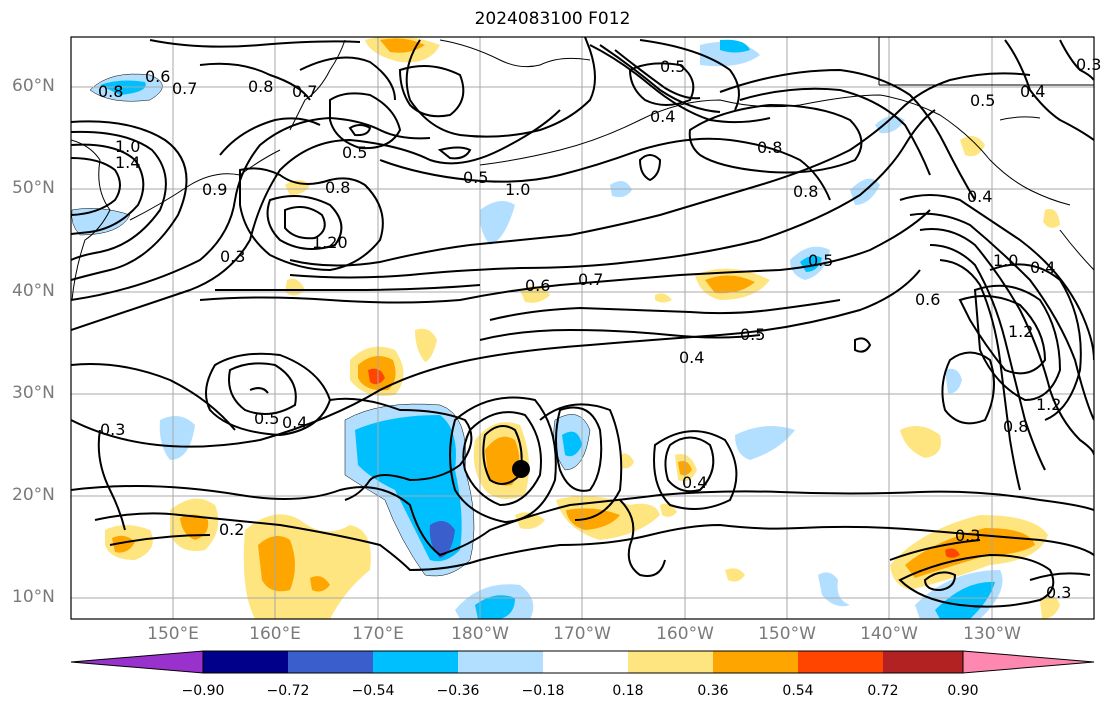 The height and width of the screenshot is (712, 1105). I want to click on contour-label: 1.4, so click(127, 162).